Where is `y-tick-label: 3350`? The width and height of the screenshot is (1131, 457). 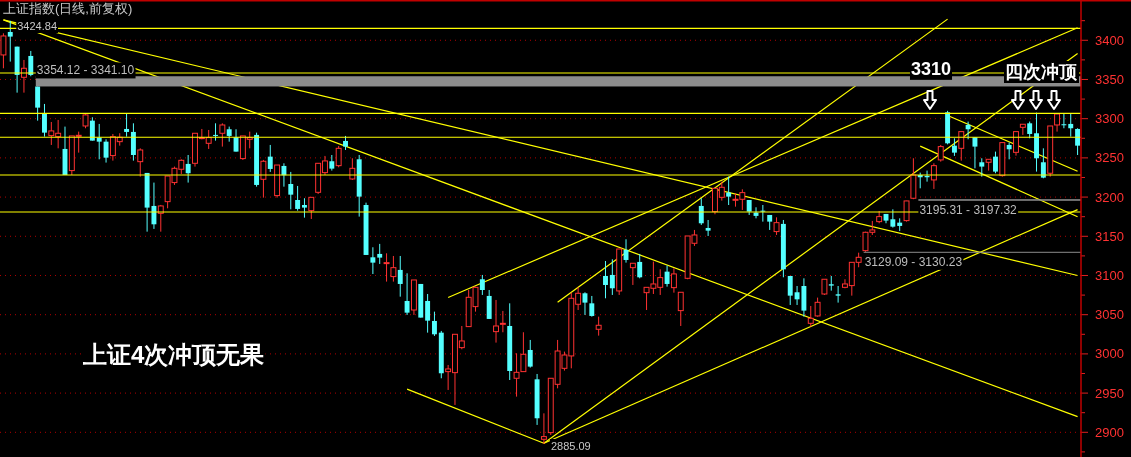 y-tick-label: 3350 is located at coordinates (1109, 79).